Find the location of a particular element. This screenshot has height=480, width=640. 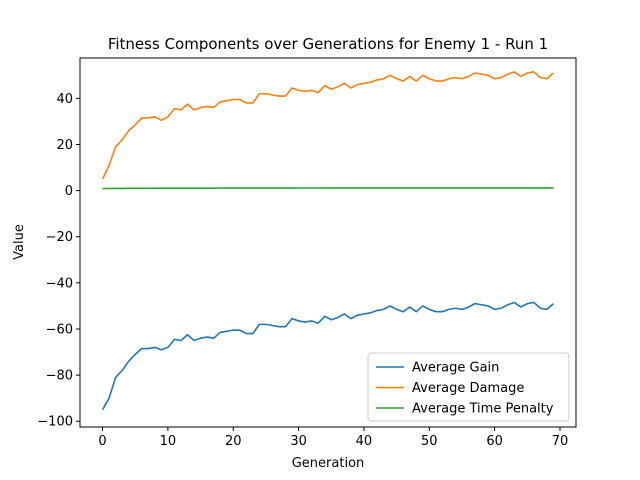

legend-frame is located at coordinates (468, 387).